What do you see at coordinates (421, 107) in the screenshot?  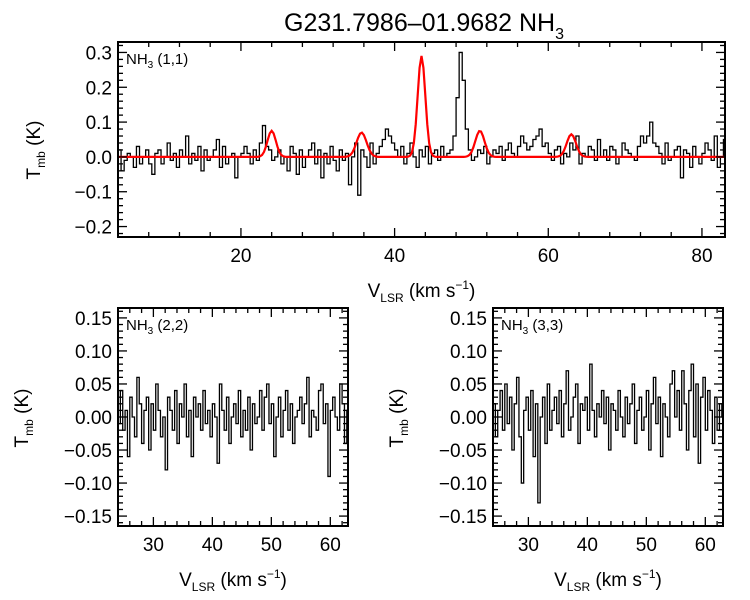 I see `series-hyperfine-fit` at bounding box center [421, 107].